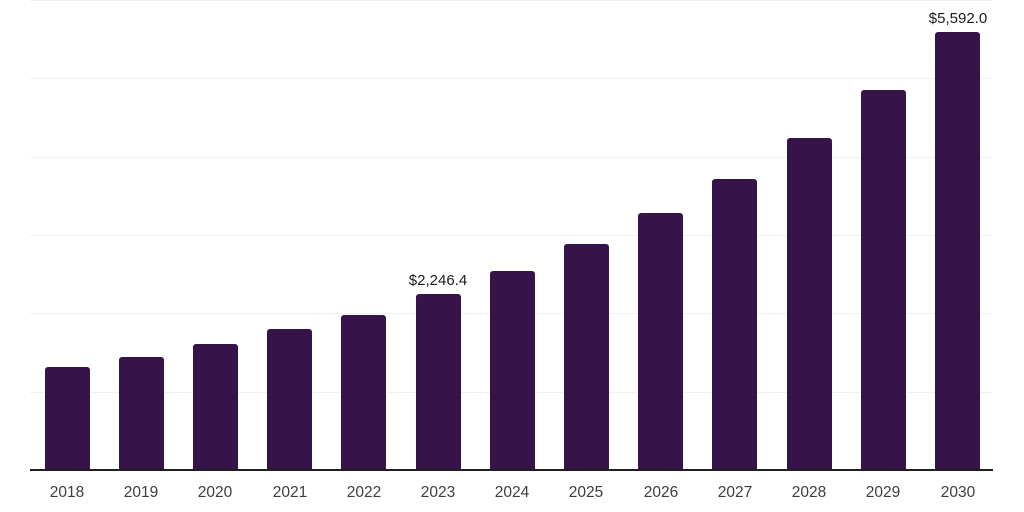 The width and height of the screenshot is (1024, 512). What do you see at coordinates (215, 492) in the screenshot?
I see `x-tick-label-2020: 2020` at bounding box center [215, 492].